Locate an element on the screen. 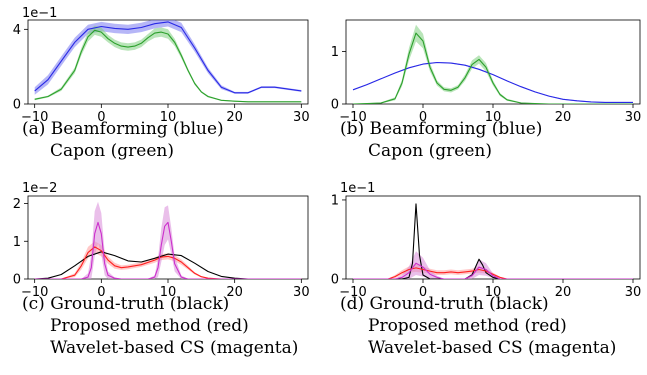 The width and height of the screenshot is (647, 375). subplot-caption: (d) Ground-truth (black) is located at coordinates (444, 304).